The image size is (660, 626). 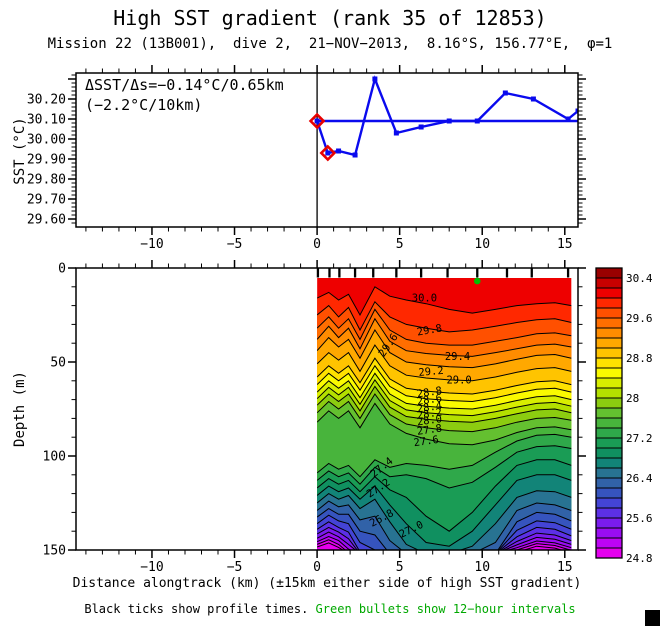 What do you see at coordinates (196, 609) in the screenshot?
I see `caption-black-ticks: Black ticks show profile times.` at bounding box center [196, 609].